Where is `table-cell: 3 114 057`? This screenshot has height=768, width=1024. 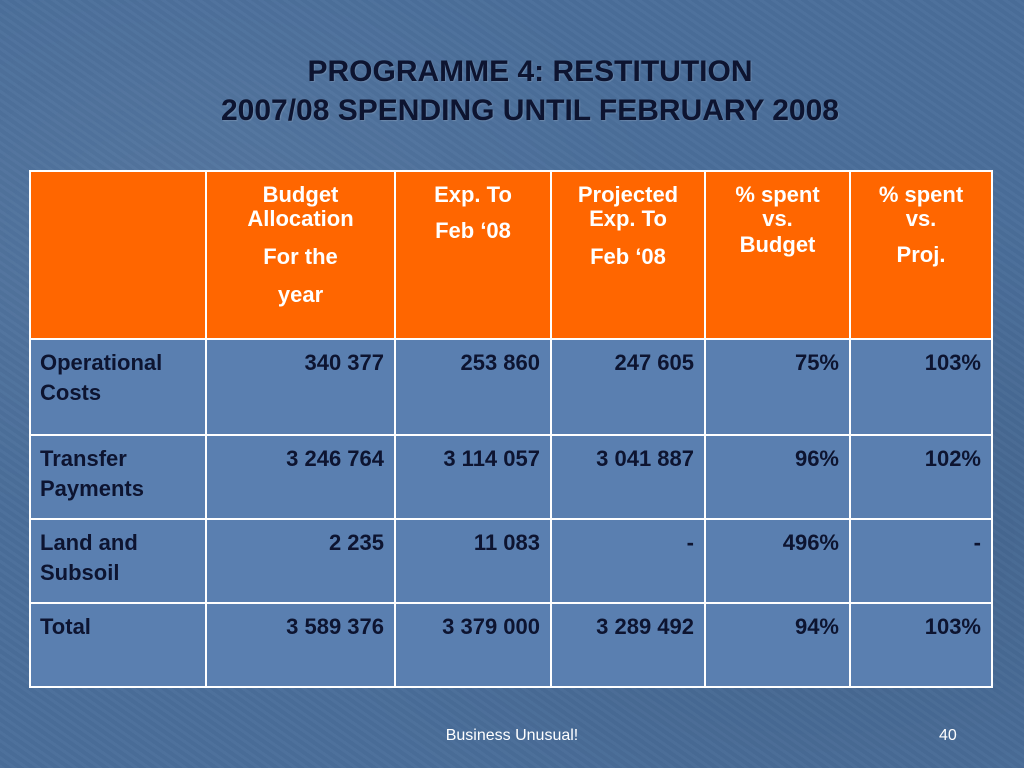
table-cell: 3 114 057 is located at coordinates (473, 477).